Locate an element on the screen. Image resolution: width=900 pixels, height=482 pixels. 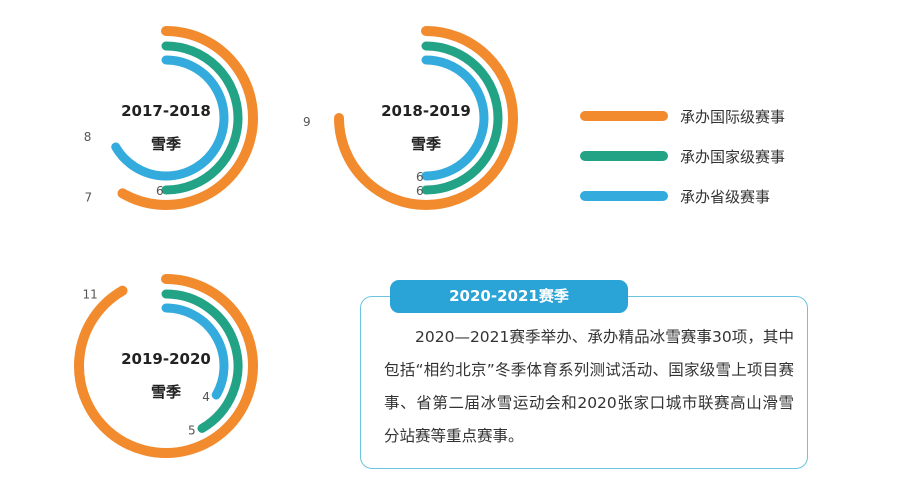
arc-0-provincial is located at coordinates (170, 118).